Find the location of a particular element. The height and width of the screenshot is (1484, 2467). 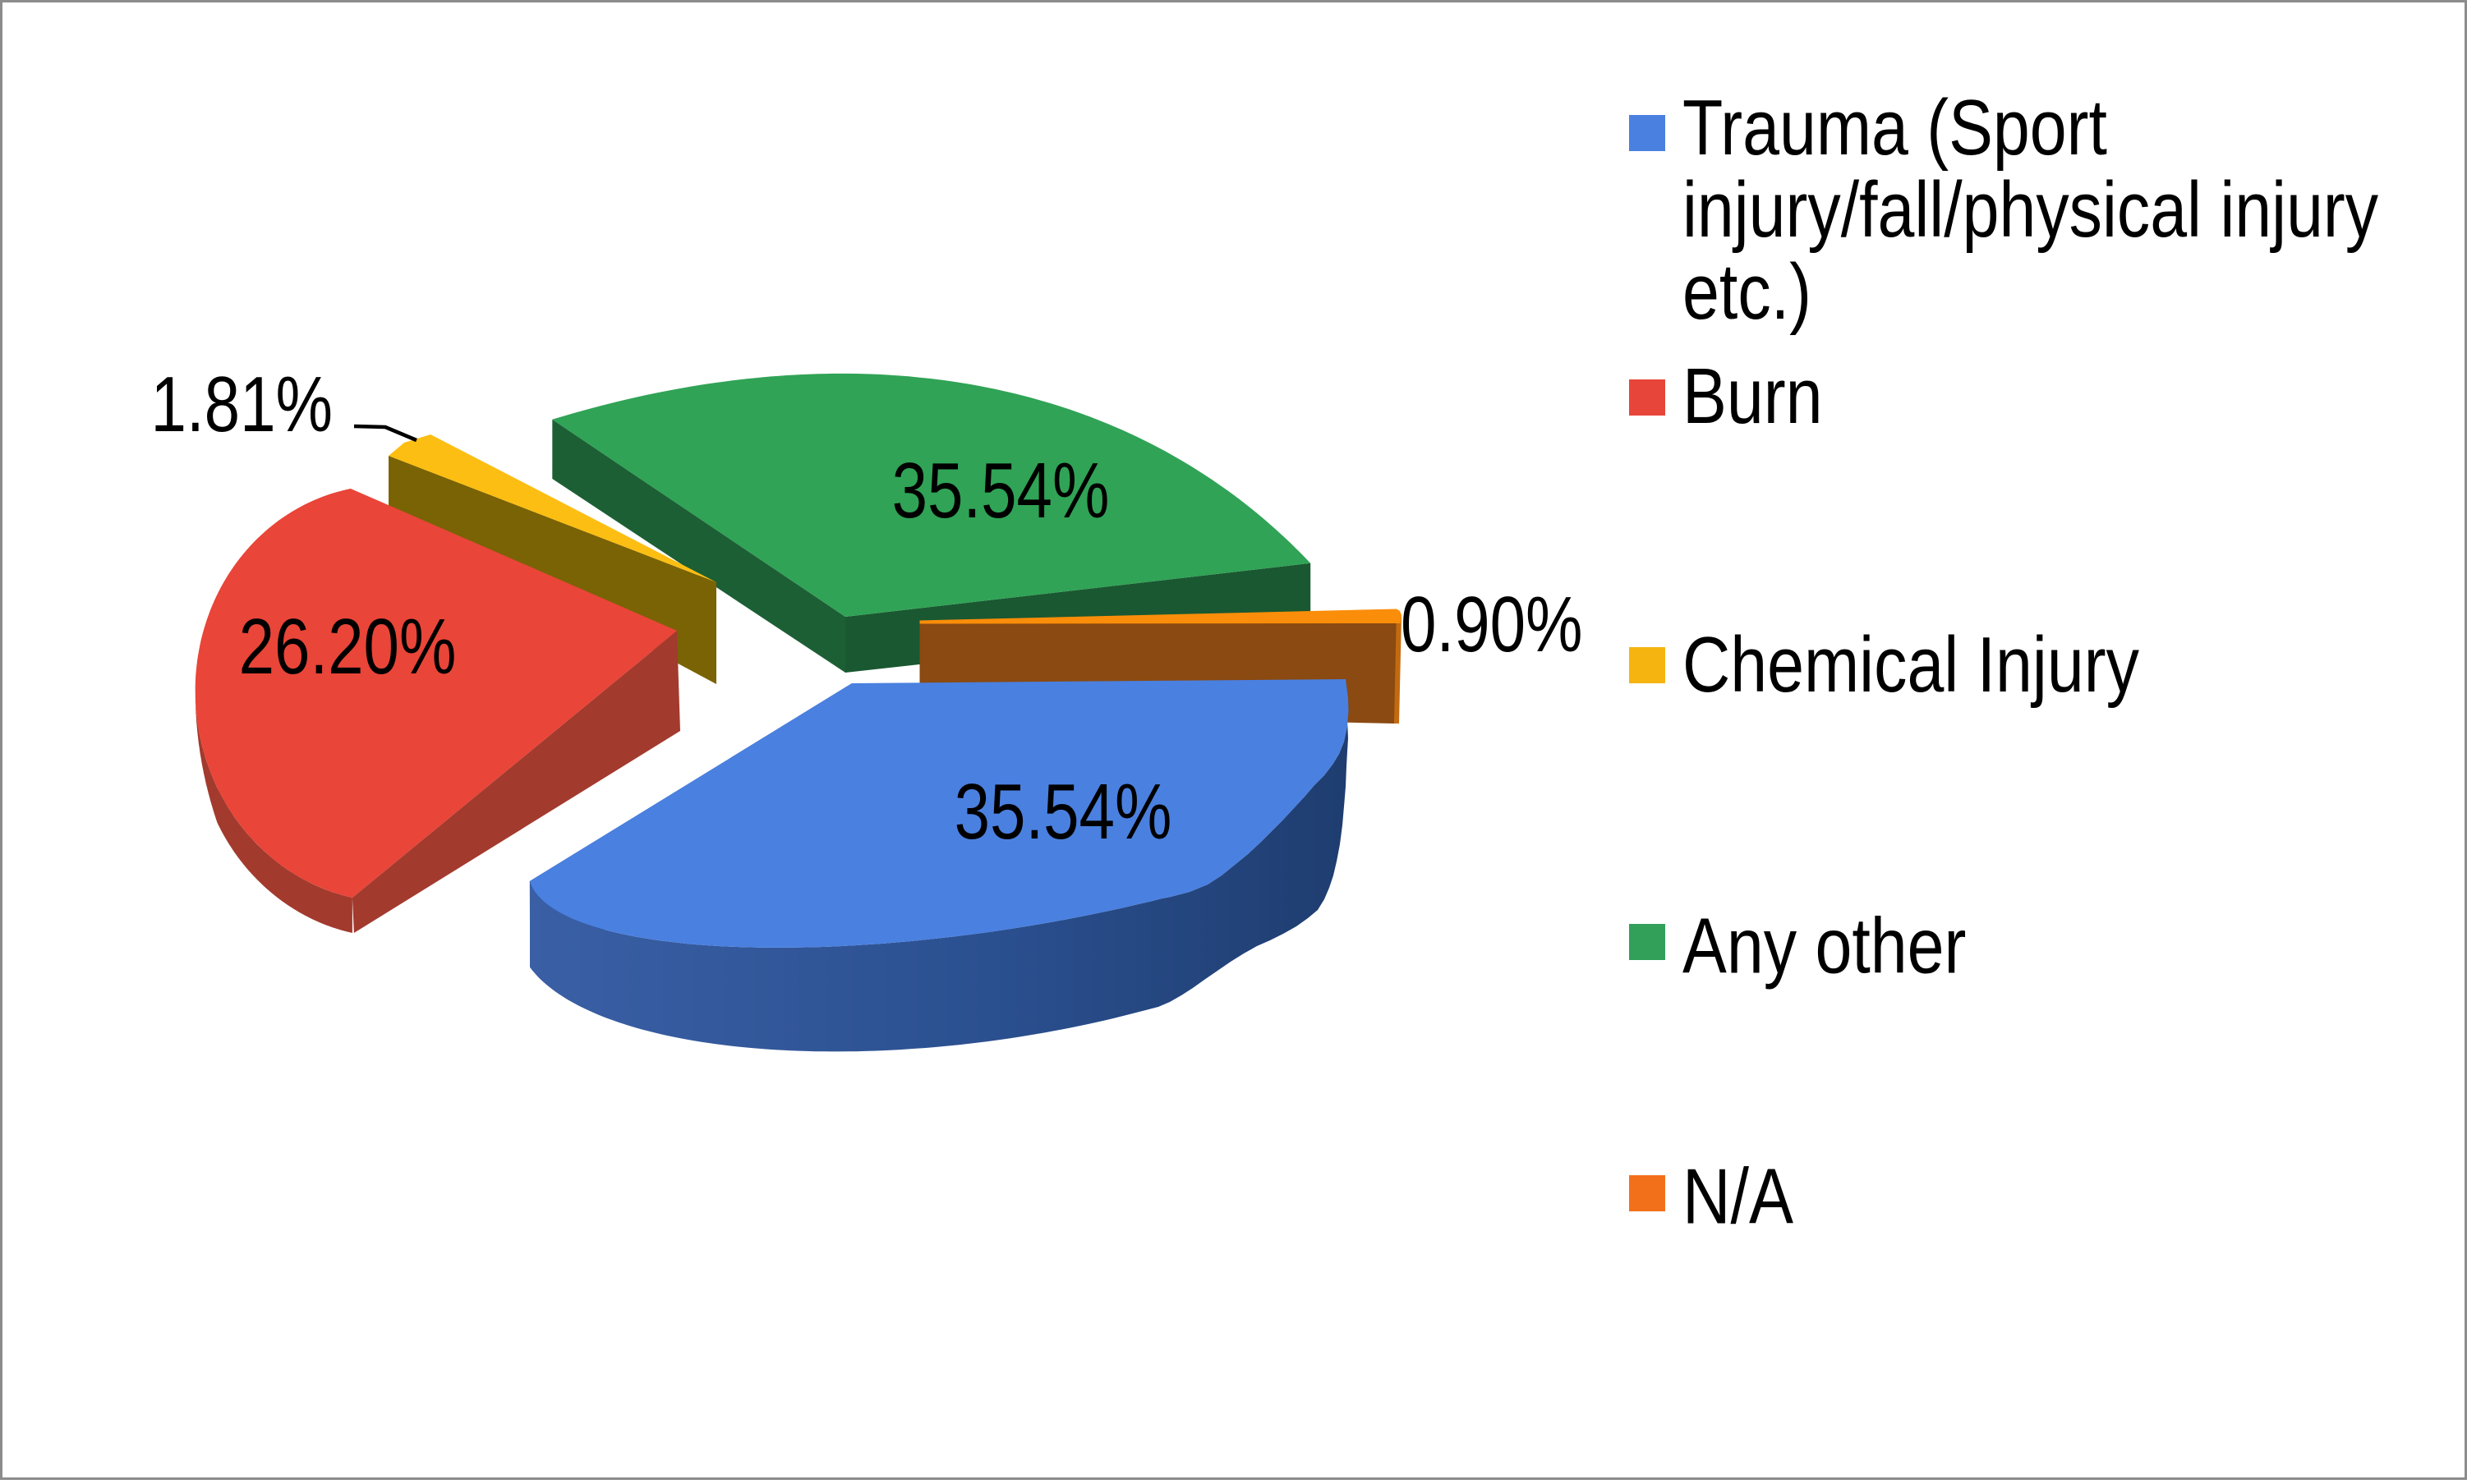

svg-text: Chemical Injury is located at coordinates (1911, 665).